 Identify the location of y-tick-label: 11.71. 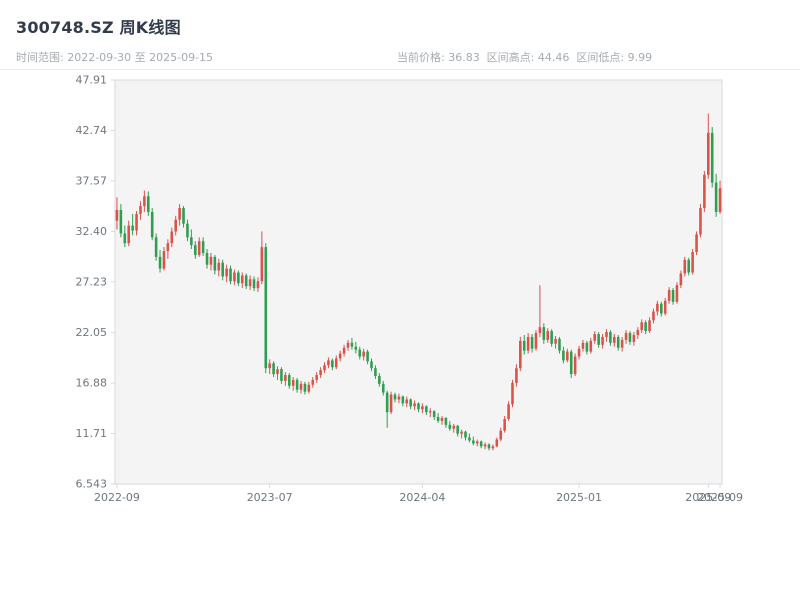
(92, 433).